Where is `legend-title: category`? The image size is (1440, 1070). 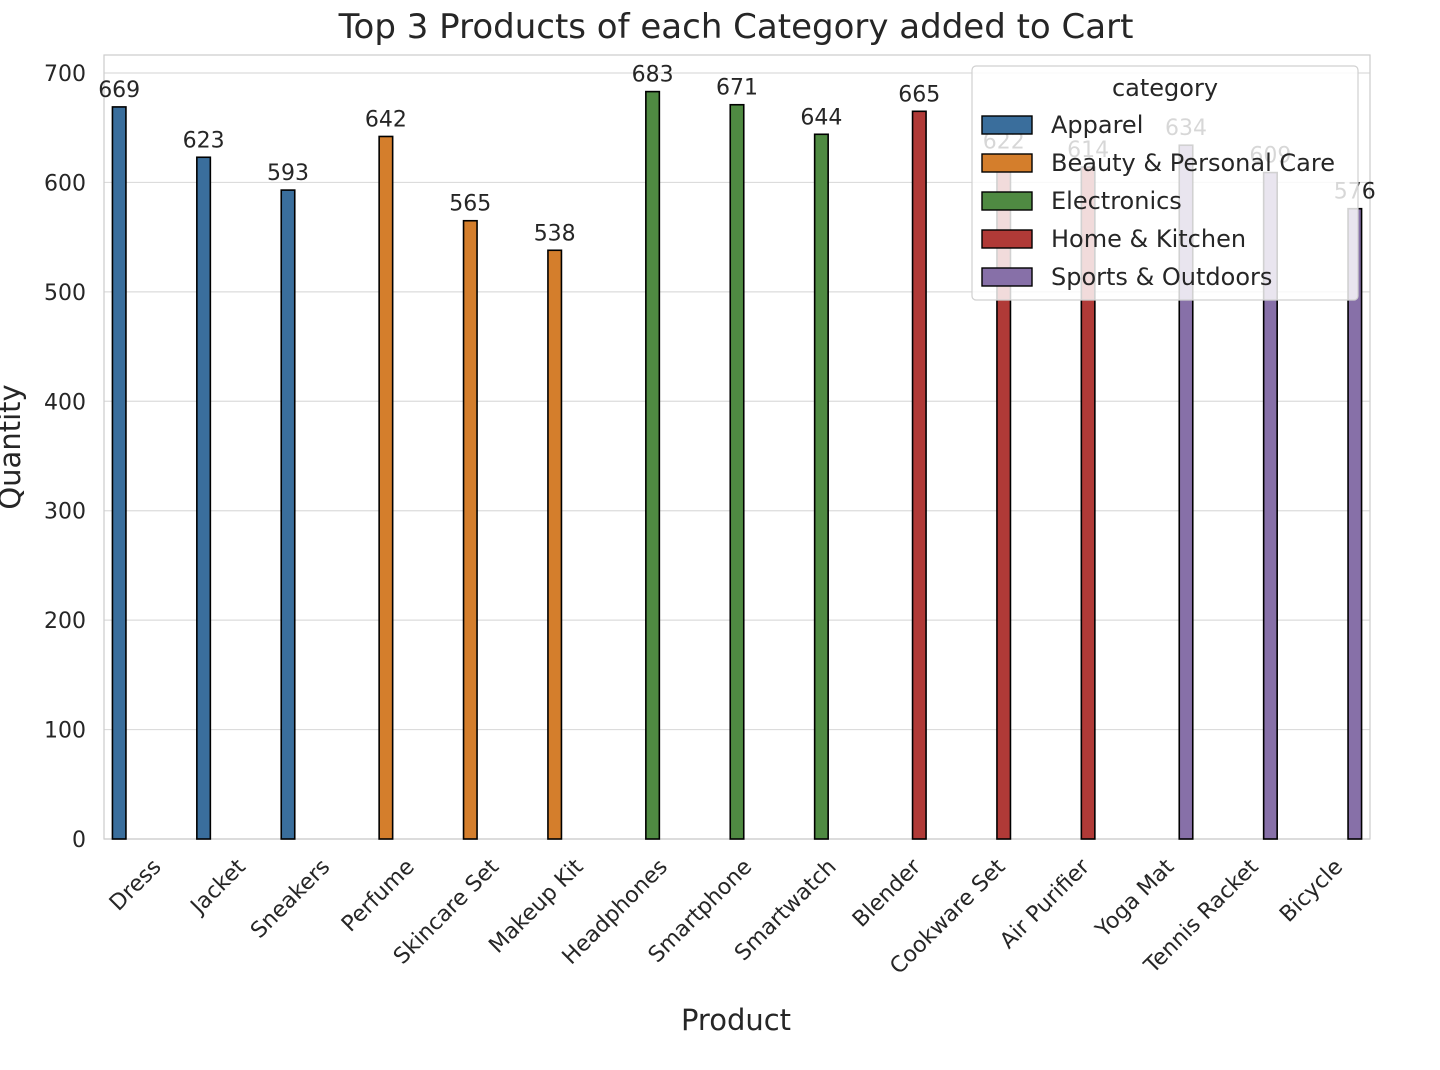
legend-title: category is located at coordinates (1165, 88).